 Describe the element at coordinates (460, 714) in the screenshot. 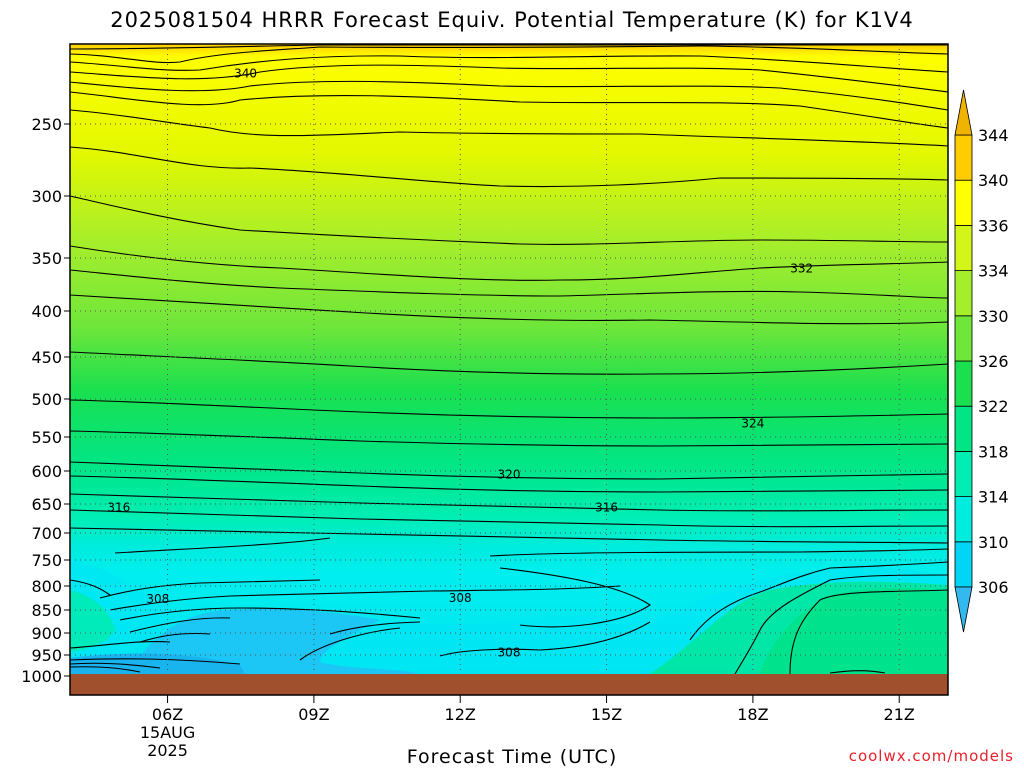

I see `x-tick-label: 12Z` at that location.